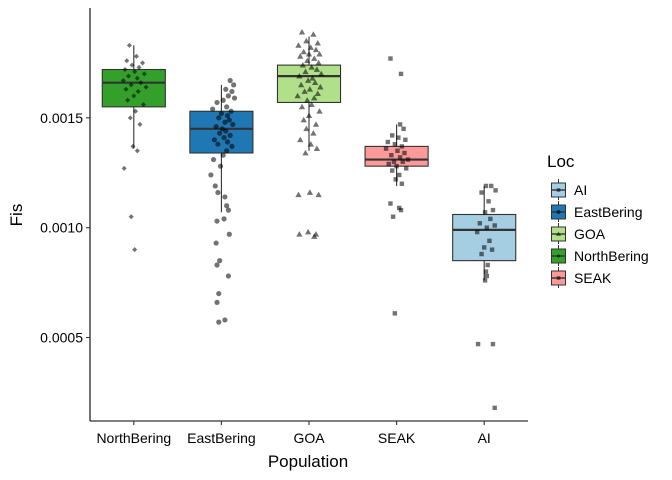 This screenshot has width=672, height=480. What do you see at coordinates (578, 233) in the screenshot?
I see `legend-item-goa: GOA` at bounding box center [578, 233].